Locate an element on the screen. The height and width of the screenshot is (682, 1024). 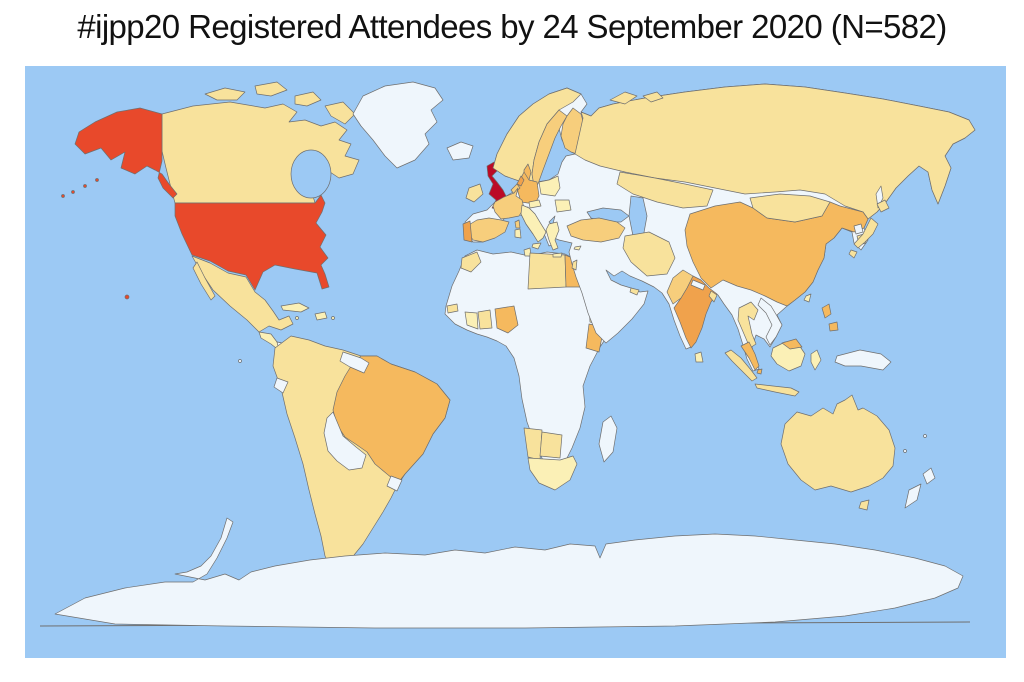
region-sri-lanka is located at coordinates (699, 357).